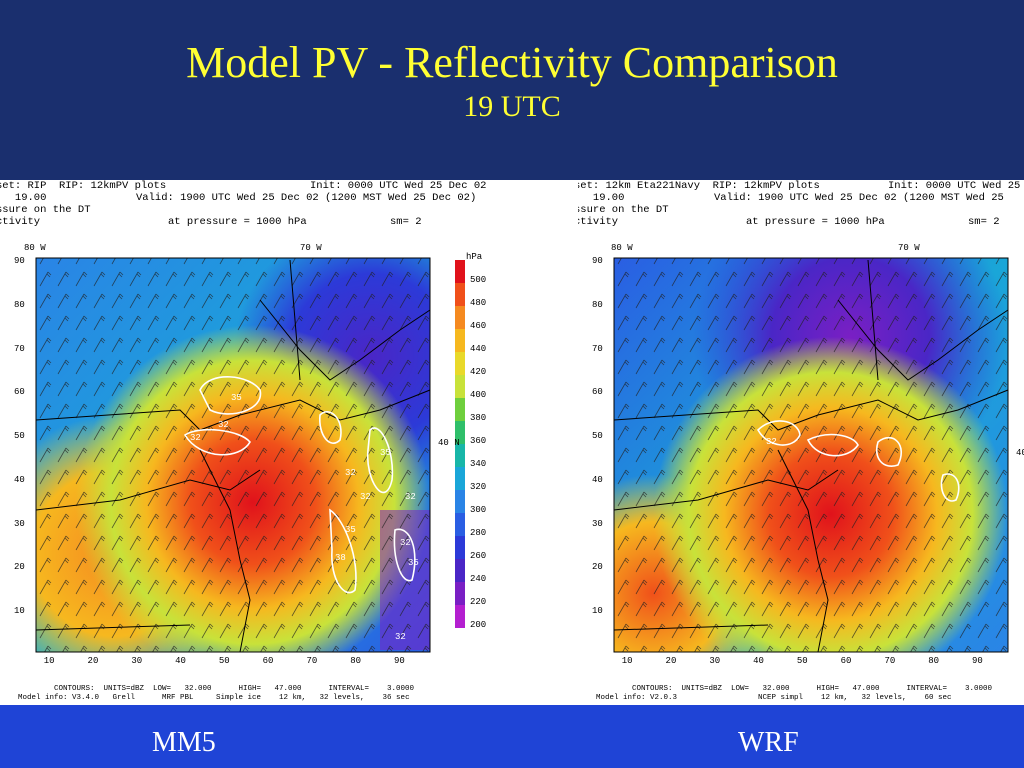 The image size is (1024, 768). What do you see at coordinates (512, 106) in the screenshot?
I see `slide-subtitle: 19 UTC` at bounding box center [512, 106].